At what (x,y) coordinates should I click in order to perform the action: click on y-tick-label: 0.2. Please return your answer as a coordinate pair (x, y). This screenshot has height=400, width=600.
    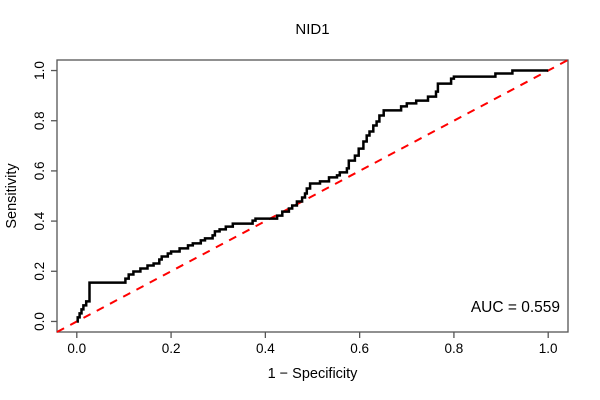
    Looking at the image, I should click on (39, 271).